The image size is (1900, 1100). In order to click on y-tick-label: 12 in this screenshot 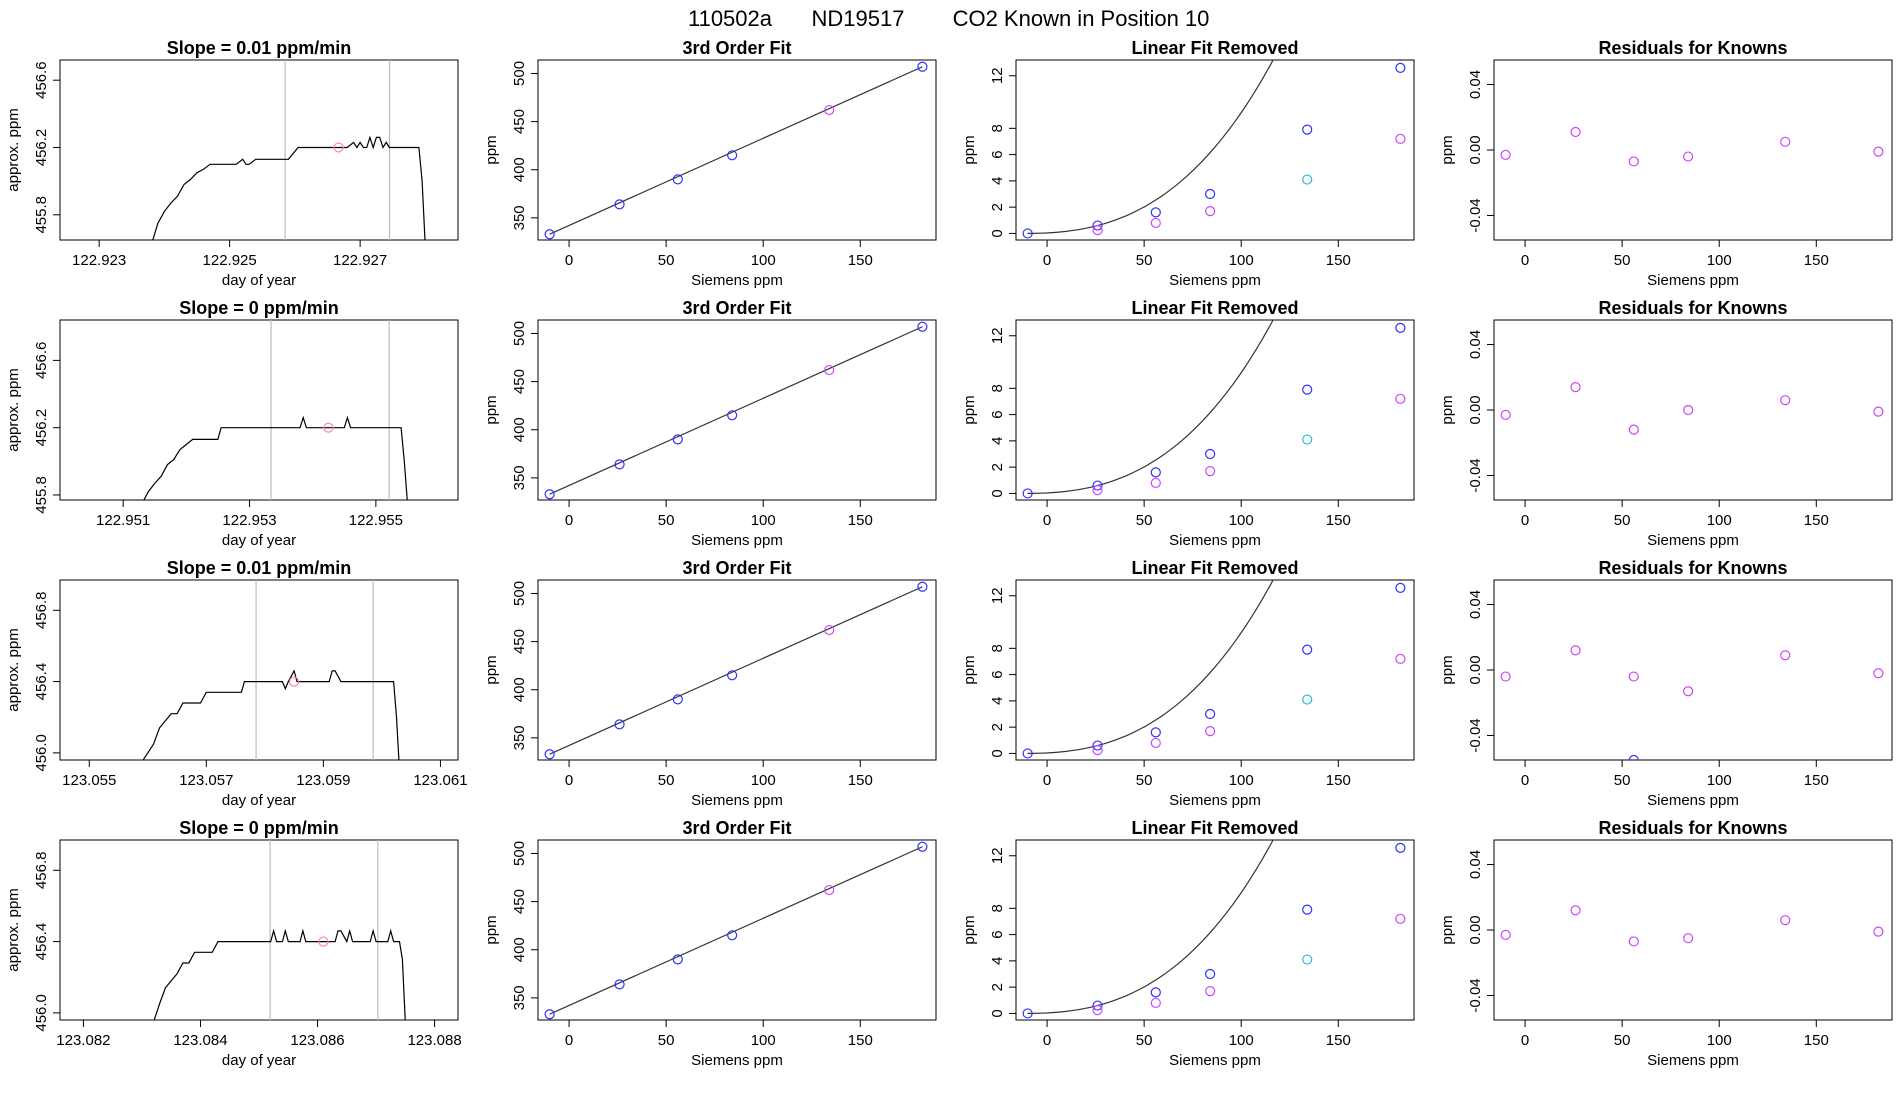, I will do `click(997, 595)`.